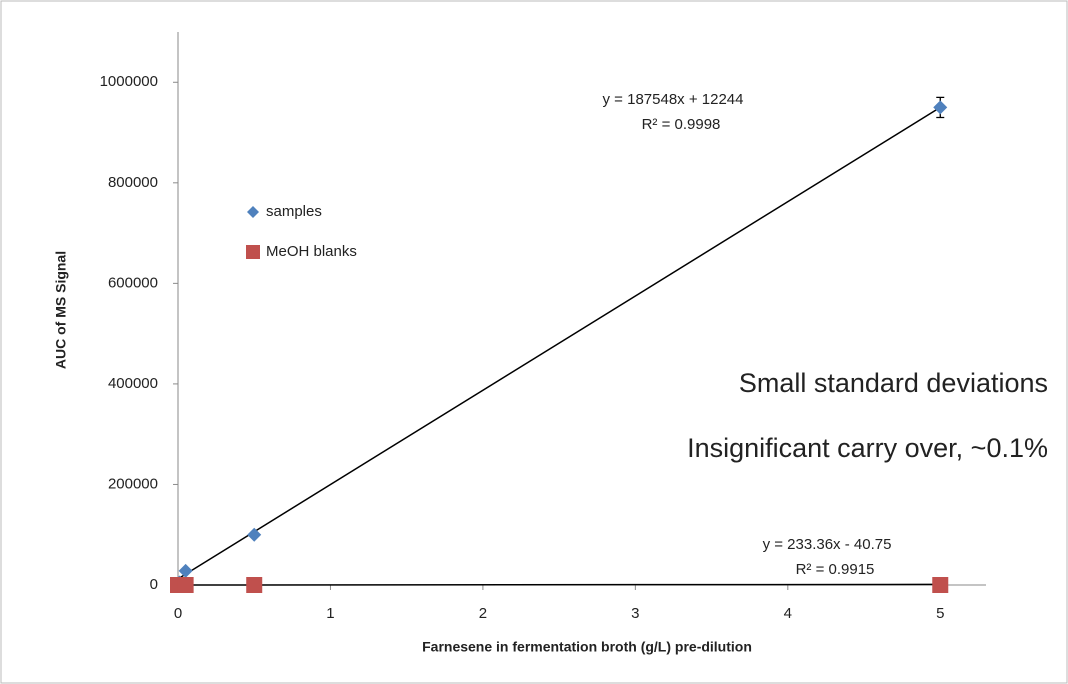  Describe the element at coordinates (835, 569) in the screenshot. I see `trendline-r-squared: R² = 0.9915` at that location.